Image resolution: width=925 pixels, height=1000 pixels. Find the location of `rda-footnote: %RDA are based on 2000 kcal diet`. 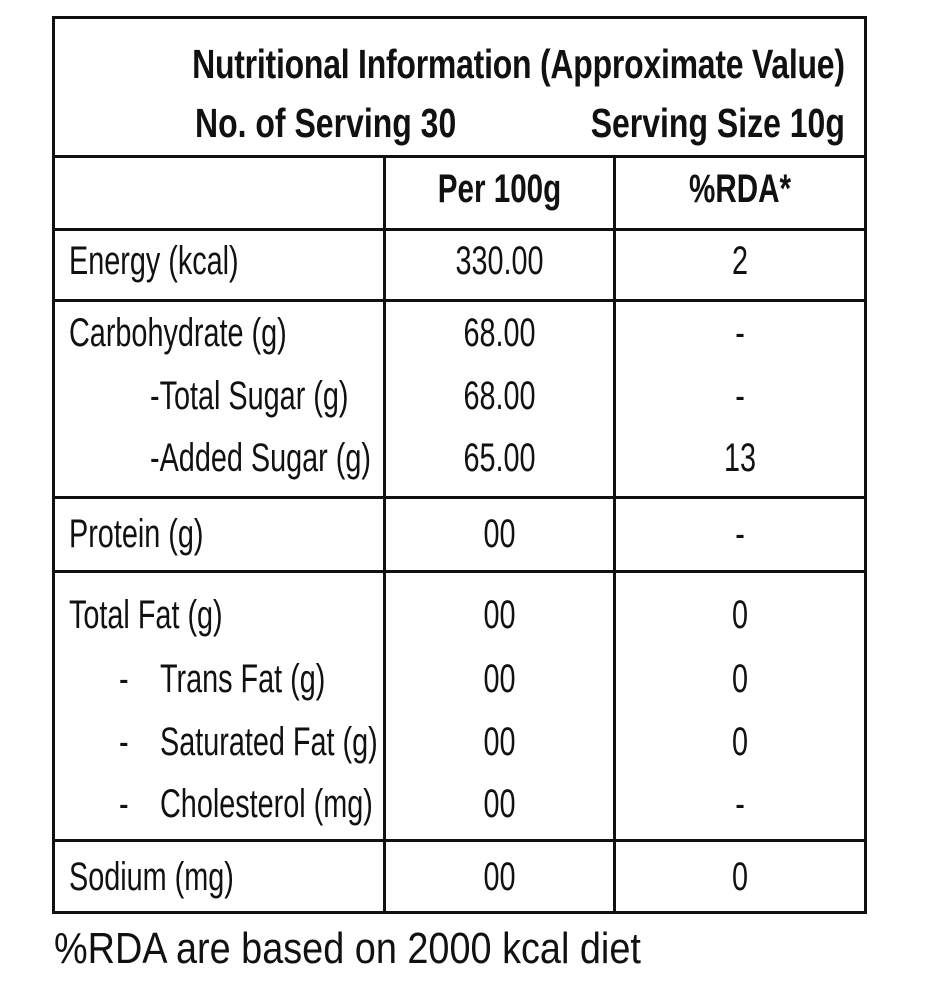

rda-footnote: %RDA are based on 2000 kcal diet is located at coordinates (347, 948).